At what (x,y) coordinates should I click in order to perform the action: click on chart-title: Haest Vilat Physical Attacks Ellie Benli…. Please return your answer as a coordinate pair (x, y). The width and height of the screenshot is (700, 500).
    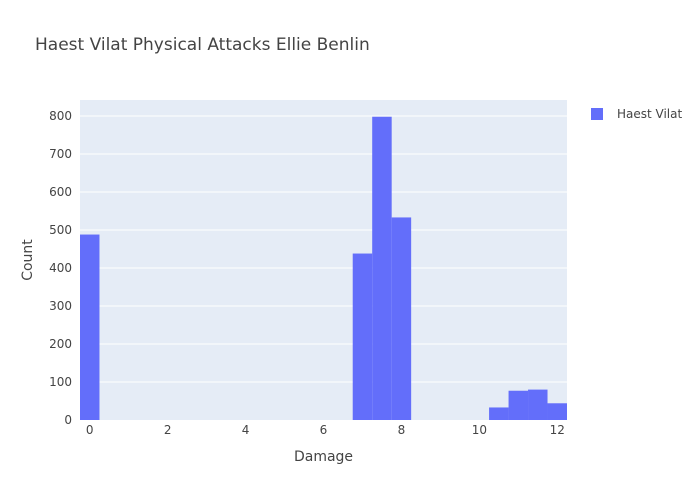
    Looking at the image, I should click on (202, 45).